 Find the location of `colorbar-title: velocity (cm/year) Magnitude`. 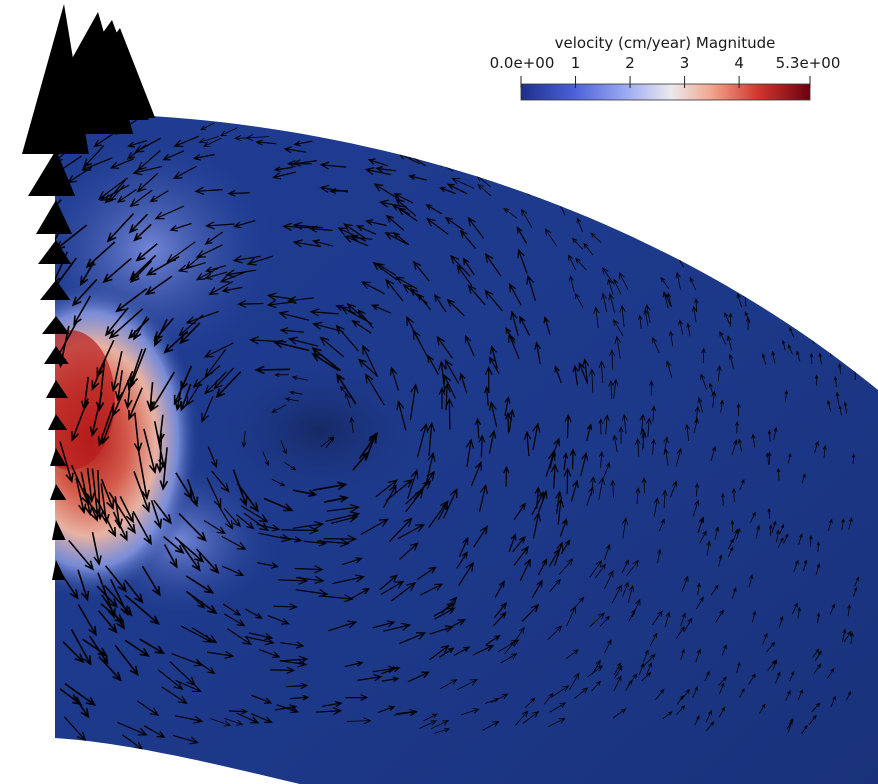

colorbar-title: velocity (cm/year) Magnitude is located at coordinates (665, 43).